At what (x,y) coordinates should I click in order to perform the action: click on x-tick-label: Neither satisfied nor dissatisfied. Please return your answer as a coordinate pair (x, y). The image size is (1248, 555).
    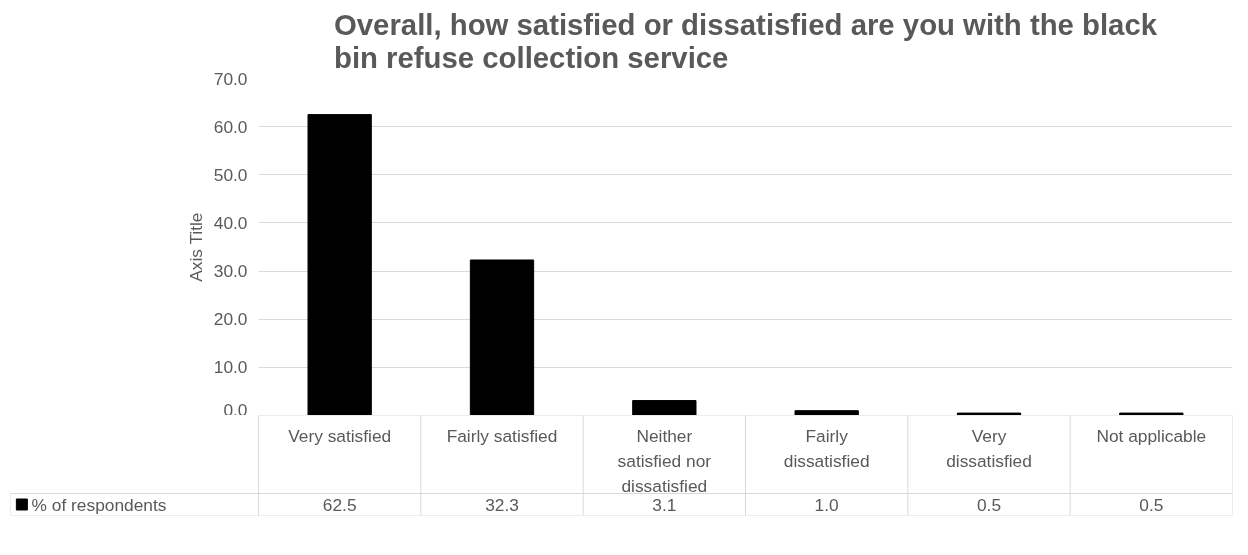
    Looking at the image, I should click on (664, 460).